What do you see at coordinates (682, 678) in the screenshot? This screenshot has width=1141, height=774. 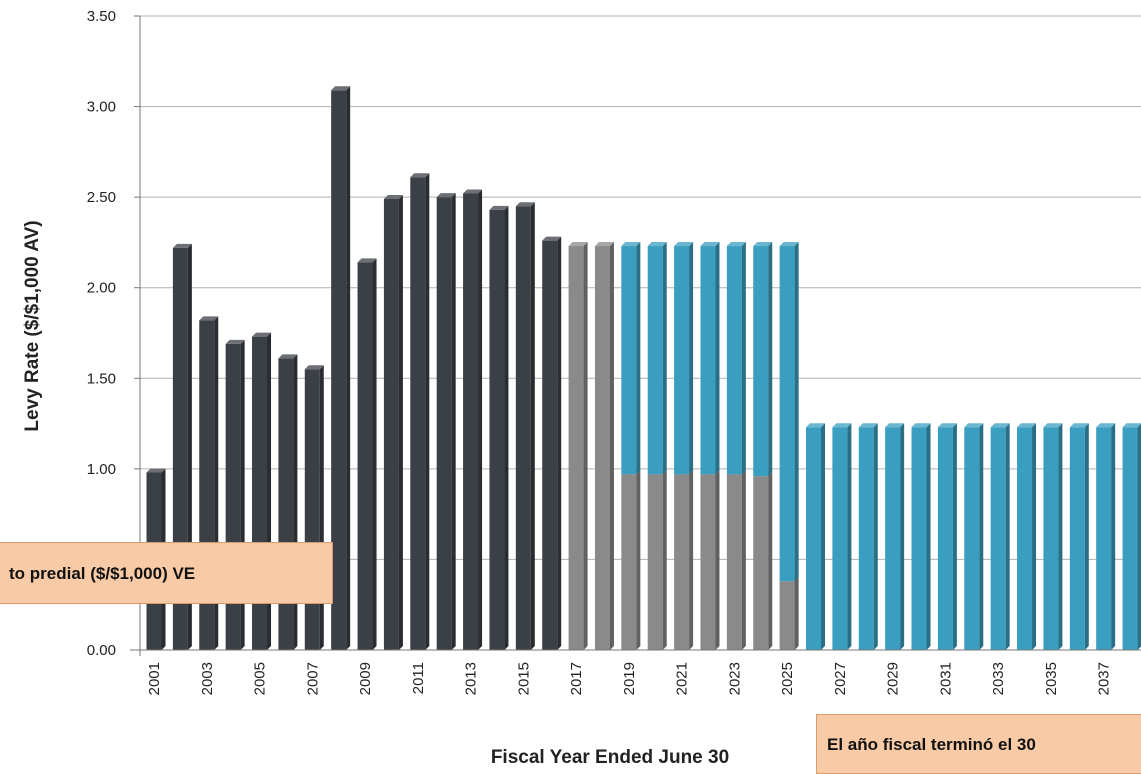 I see `x-tick-label: 2021` at bounding box center [682, 678].